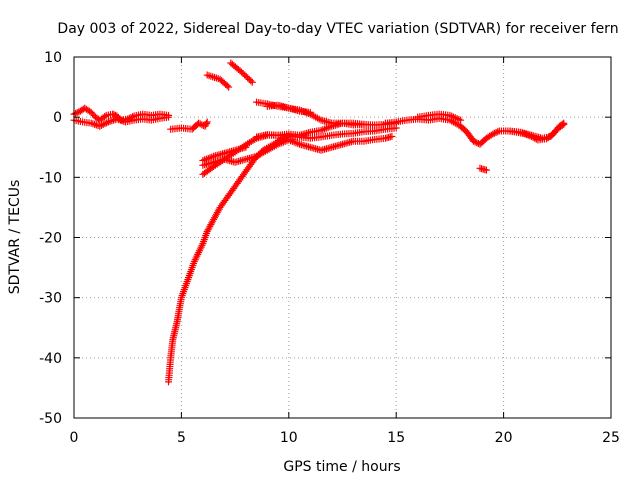 This screenshot has height=480, width=640. I want to click on y-tick-label: -10, so click(50, 178).